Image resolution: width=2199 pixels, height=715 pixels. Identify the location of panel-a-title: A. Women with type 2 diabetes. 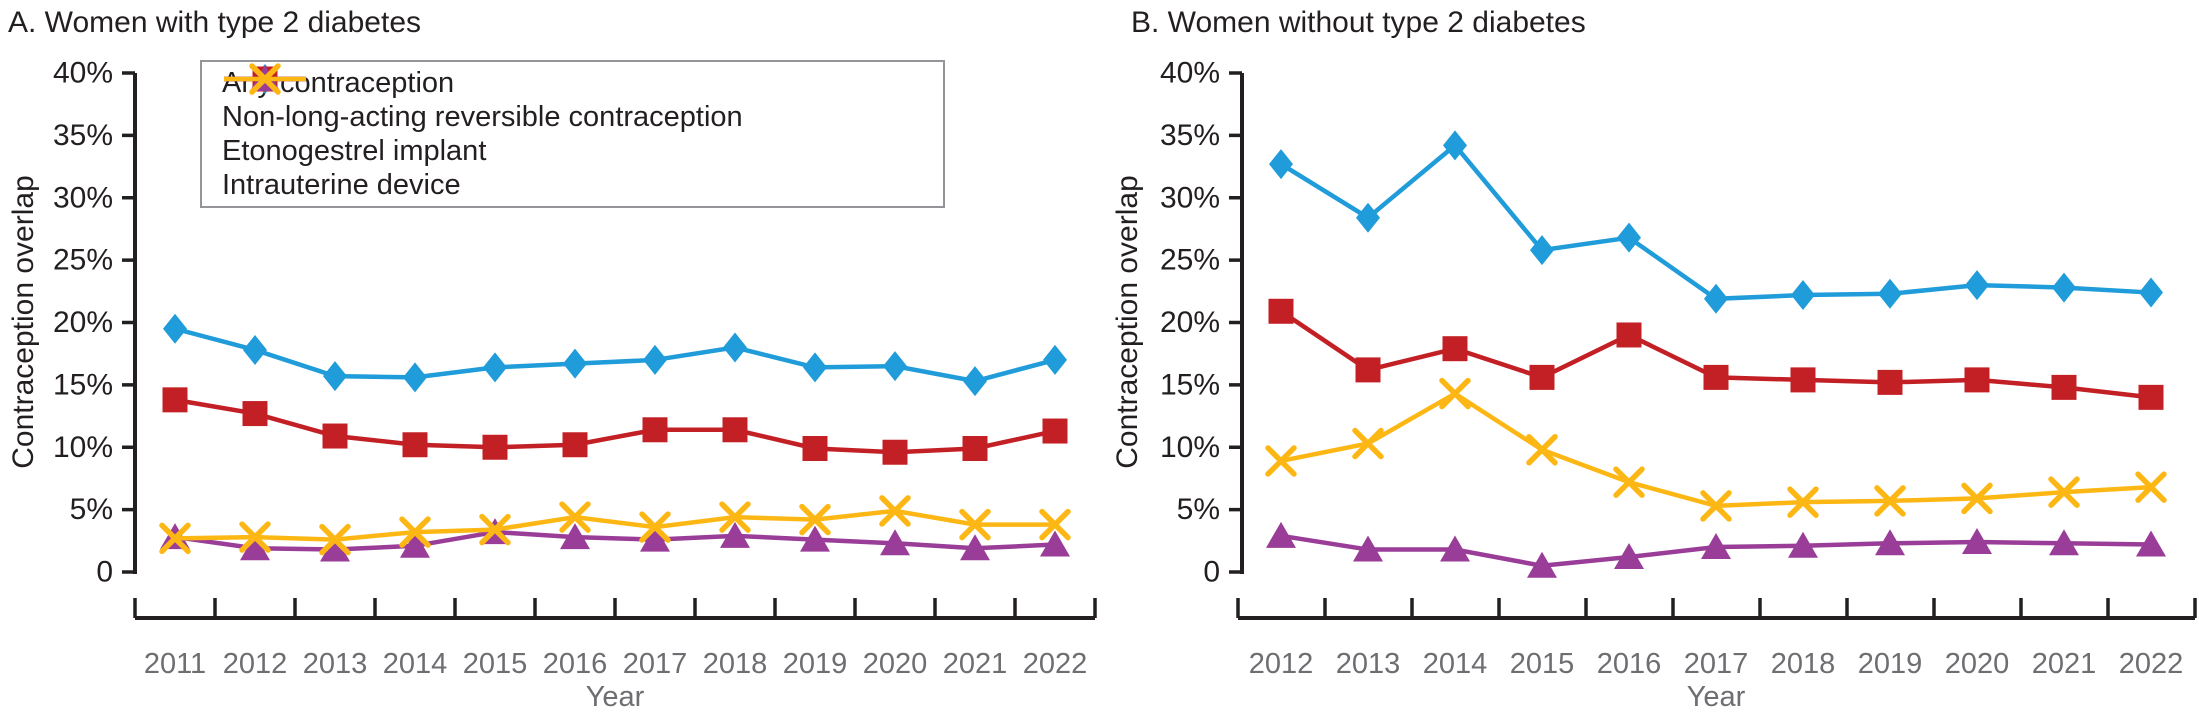
(214, 22).